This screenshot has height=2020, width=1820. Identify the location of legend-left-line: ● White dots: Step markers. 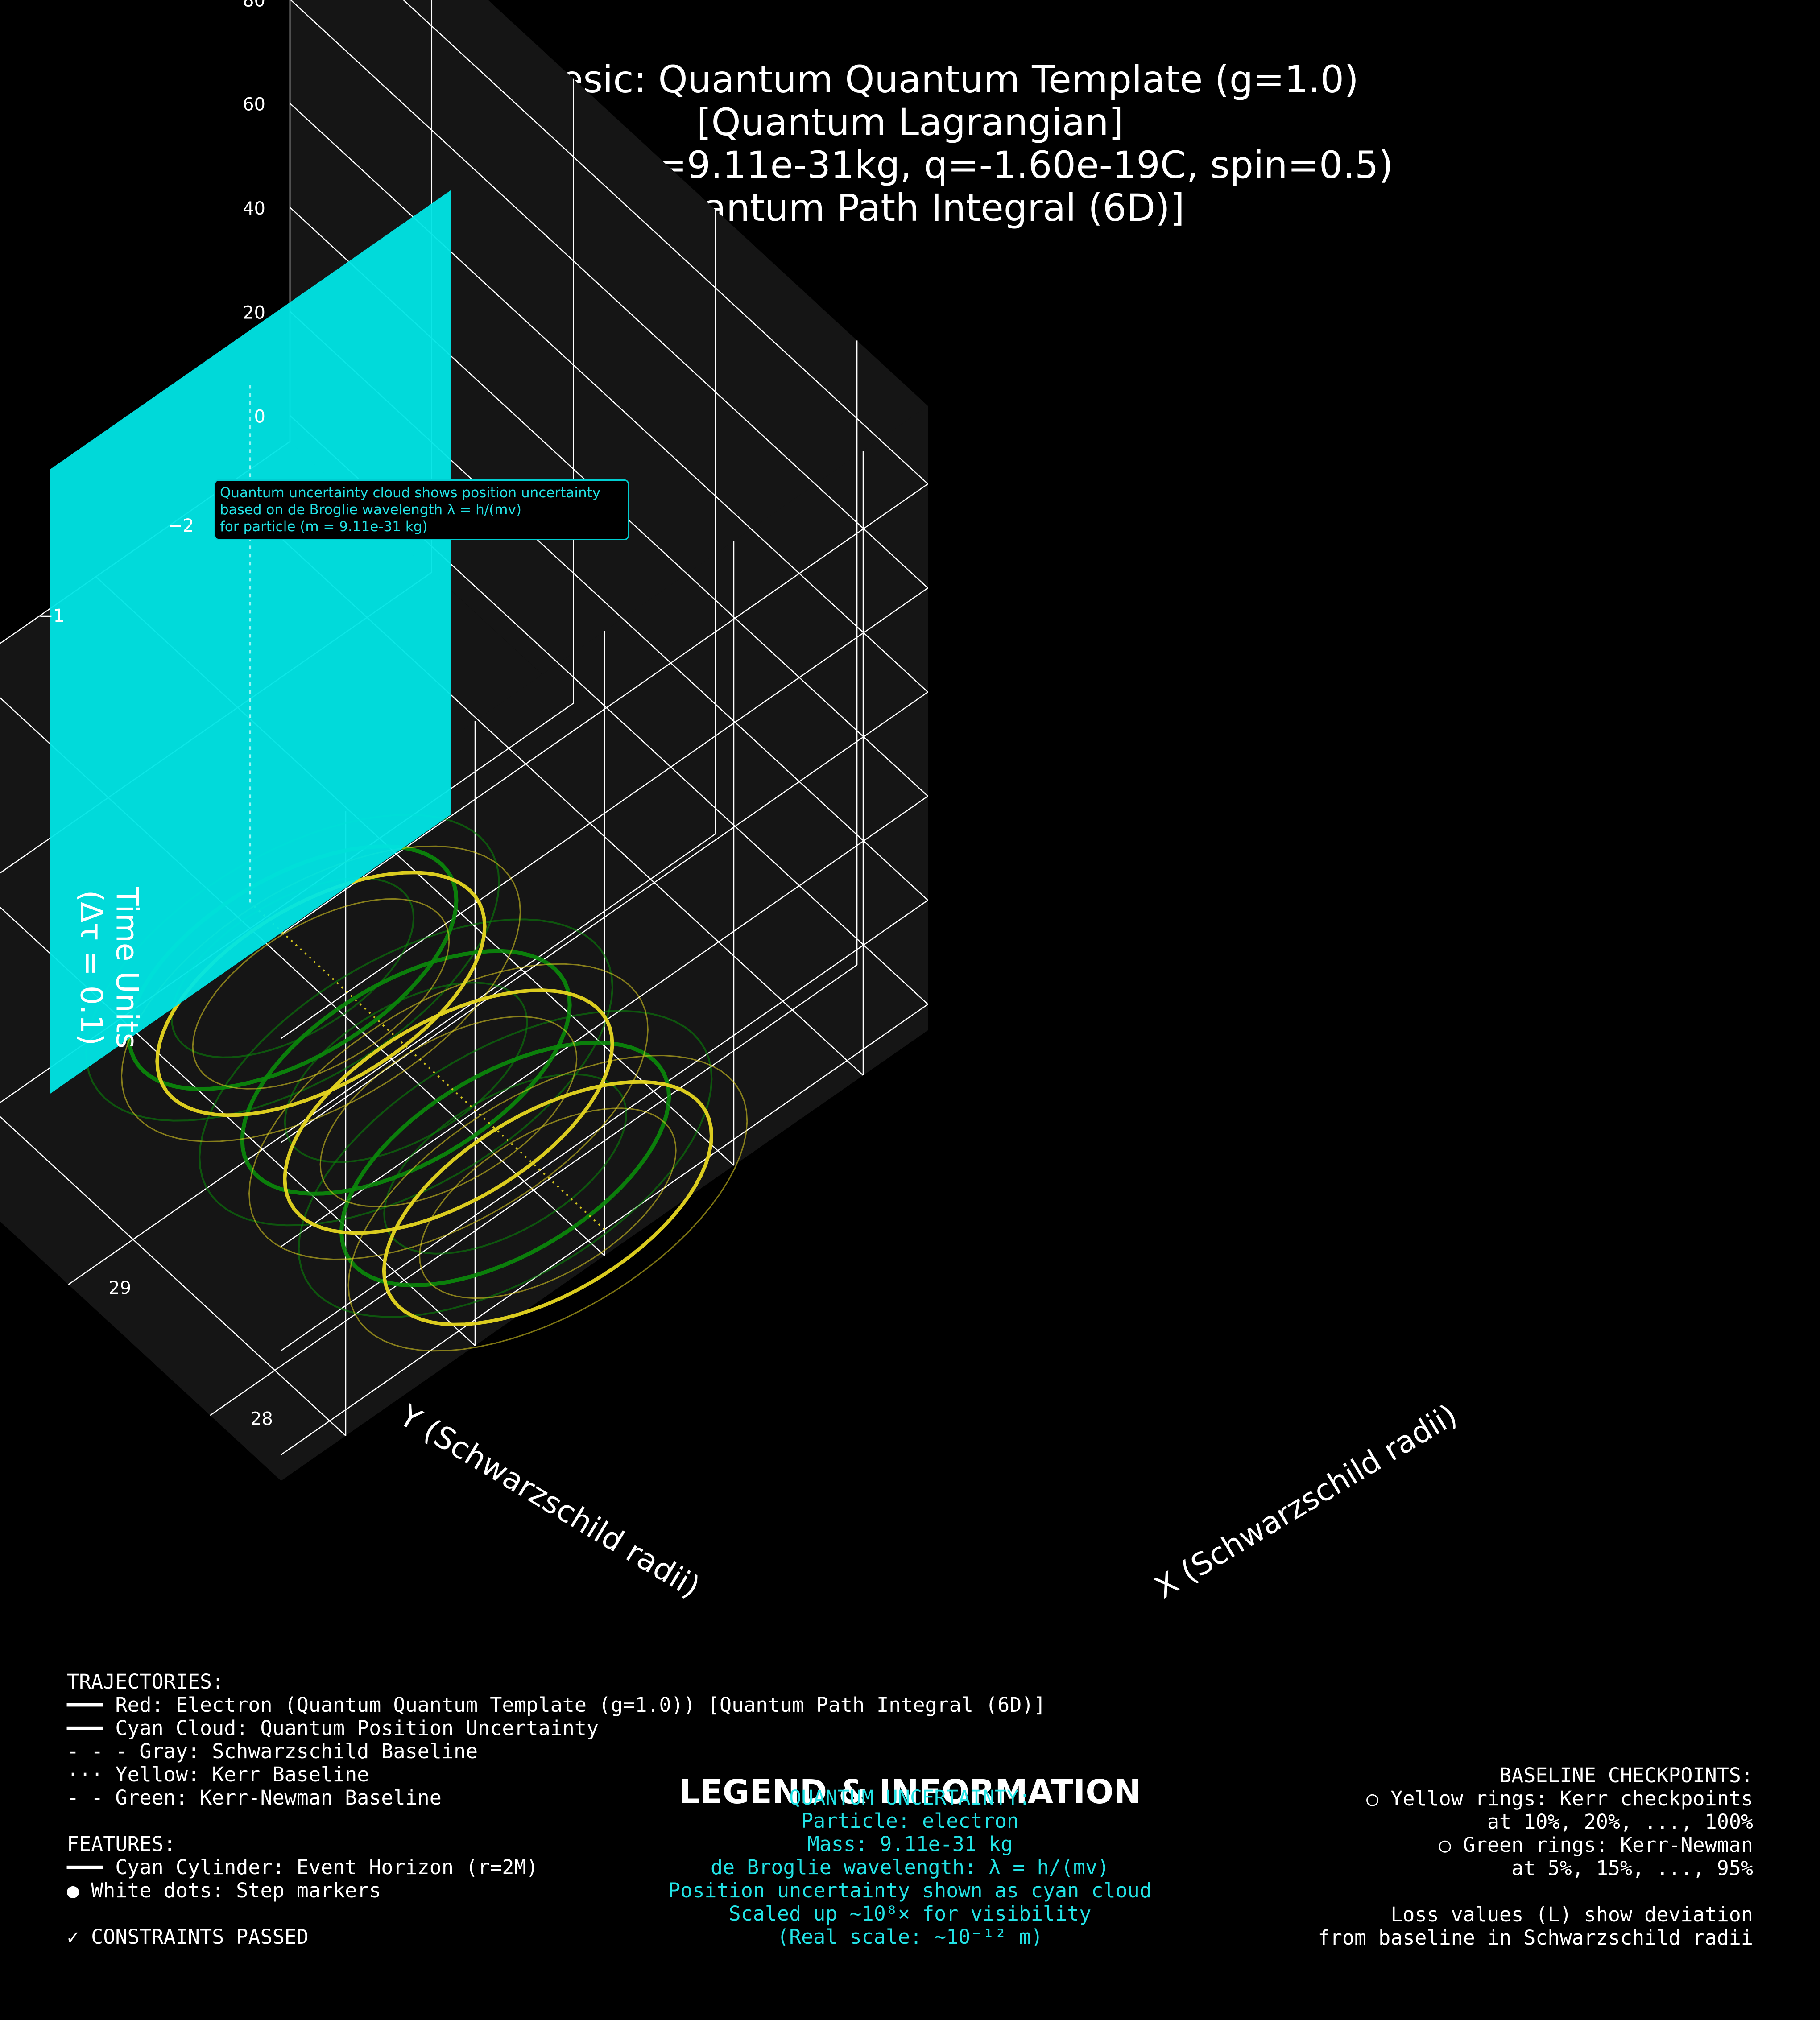
(224, 1890).